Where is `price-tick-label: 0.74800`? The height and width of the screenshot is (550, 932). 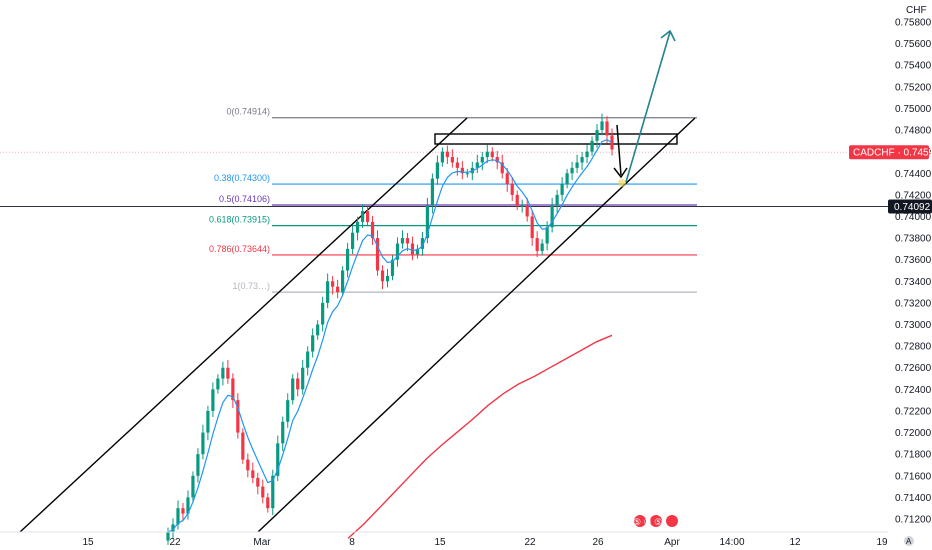
price-tick-label: 0.74800 is located at coordinates (913, 131).